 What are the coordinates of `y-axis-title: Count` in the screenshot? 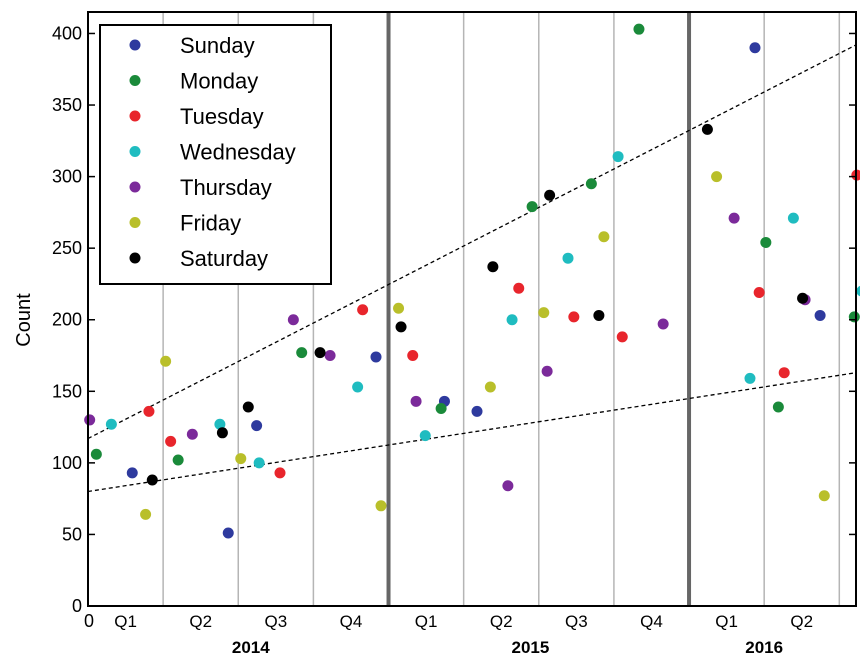 It's located at (24, 320).